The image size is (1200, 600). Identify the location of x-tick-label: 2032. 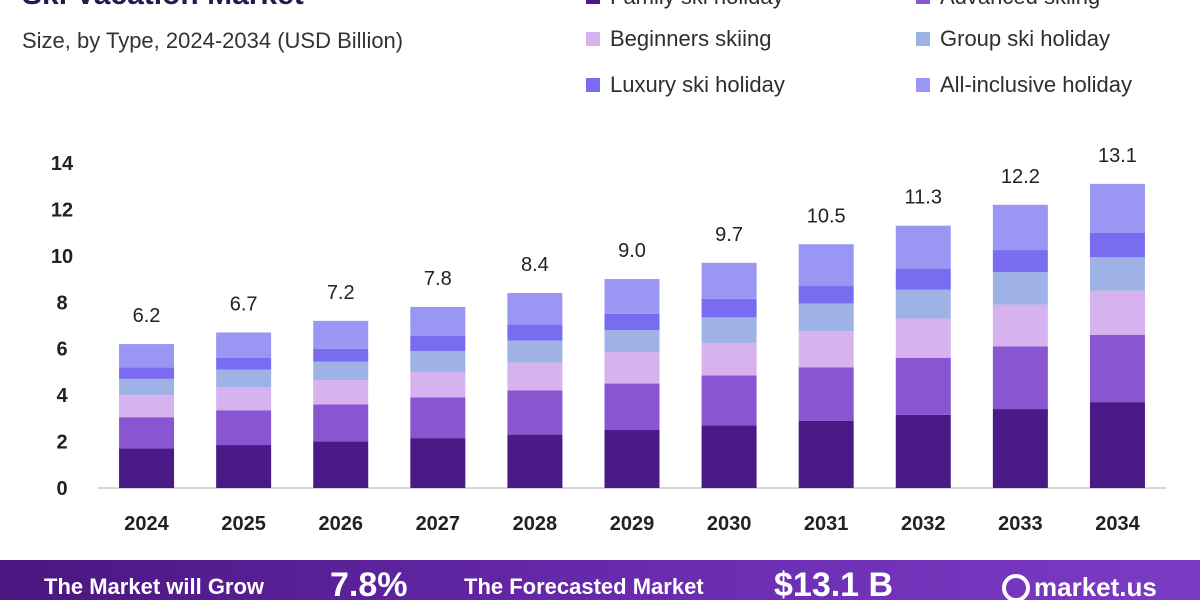
(923, 524).